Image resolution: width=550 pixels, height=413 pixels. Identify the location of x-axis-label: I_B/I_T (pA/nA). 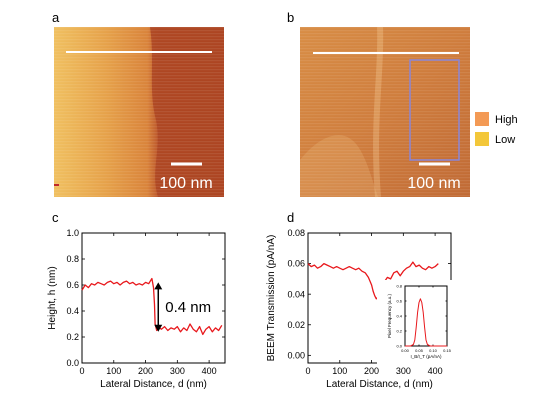
(426, 356).